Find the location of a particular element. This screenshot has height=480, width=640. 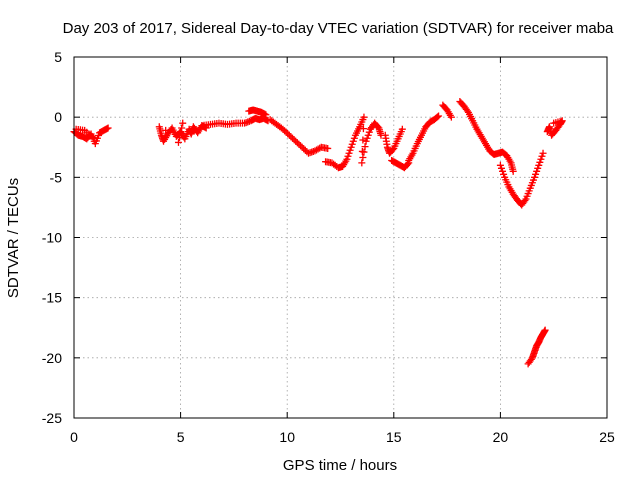

x-tick-label: 25 is located at coordinates (607, 437).